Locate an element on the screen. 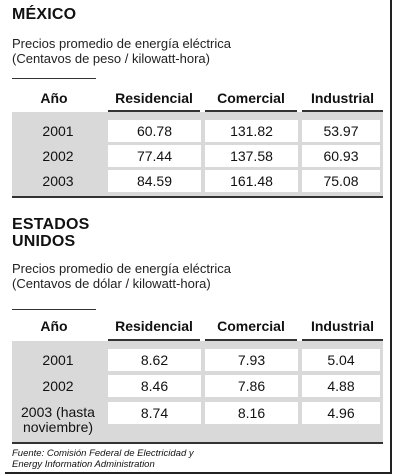 The height and width of the screenshot is (476, 400). mexico-row1-residencial: 60.78 is located at coordinates (154, 131).